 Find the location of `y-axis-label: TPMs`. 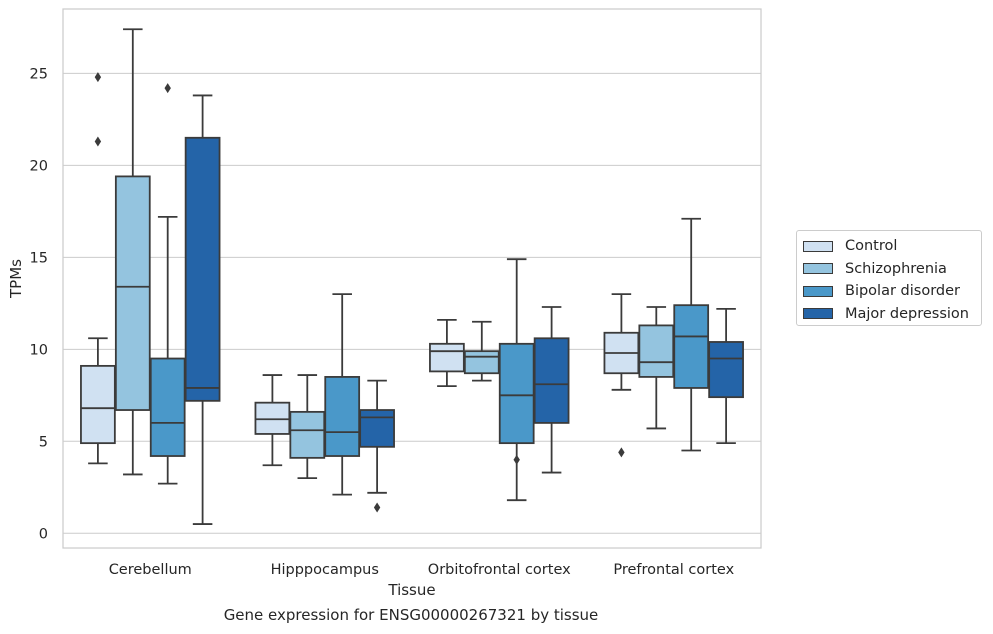

y-axis-label: TPMs is located at coordinates (16, 279).